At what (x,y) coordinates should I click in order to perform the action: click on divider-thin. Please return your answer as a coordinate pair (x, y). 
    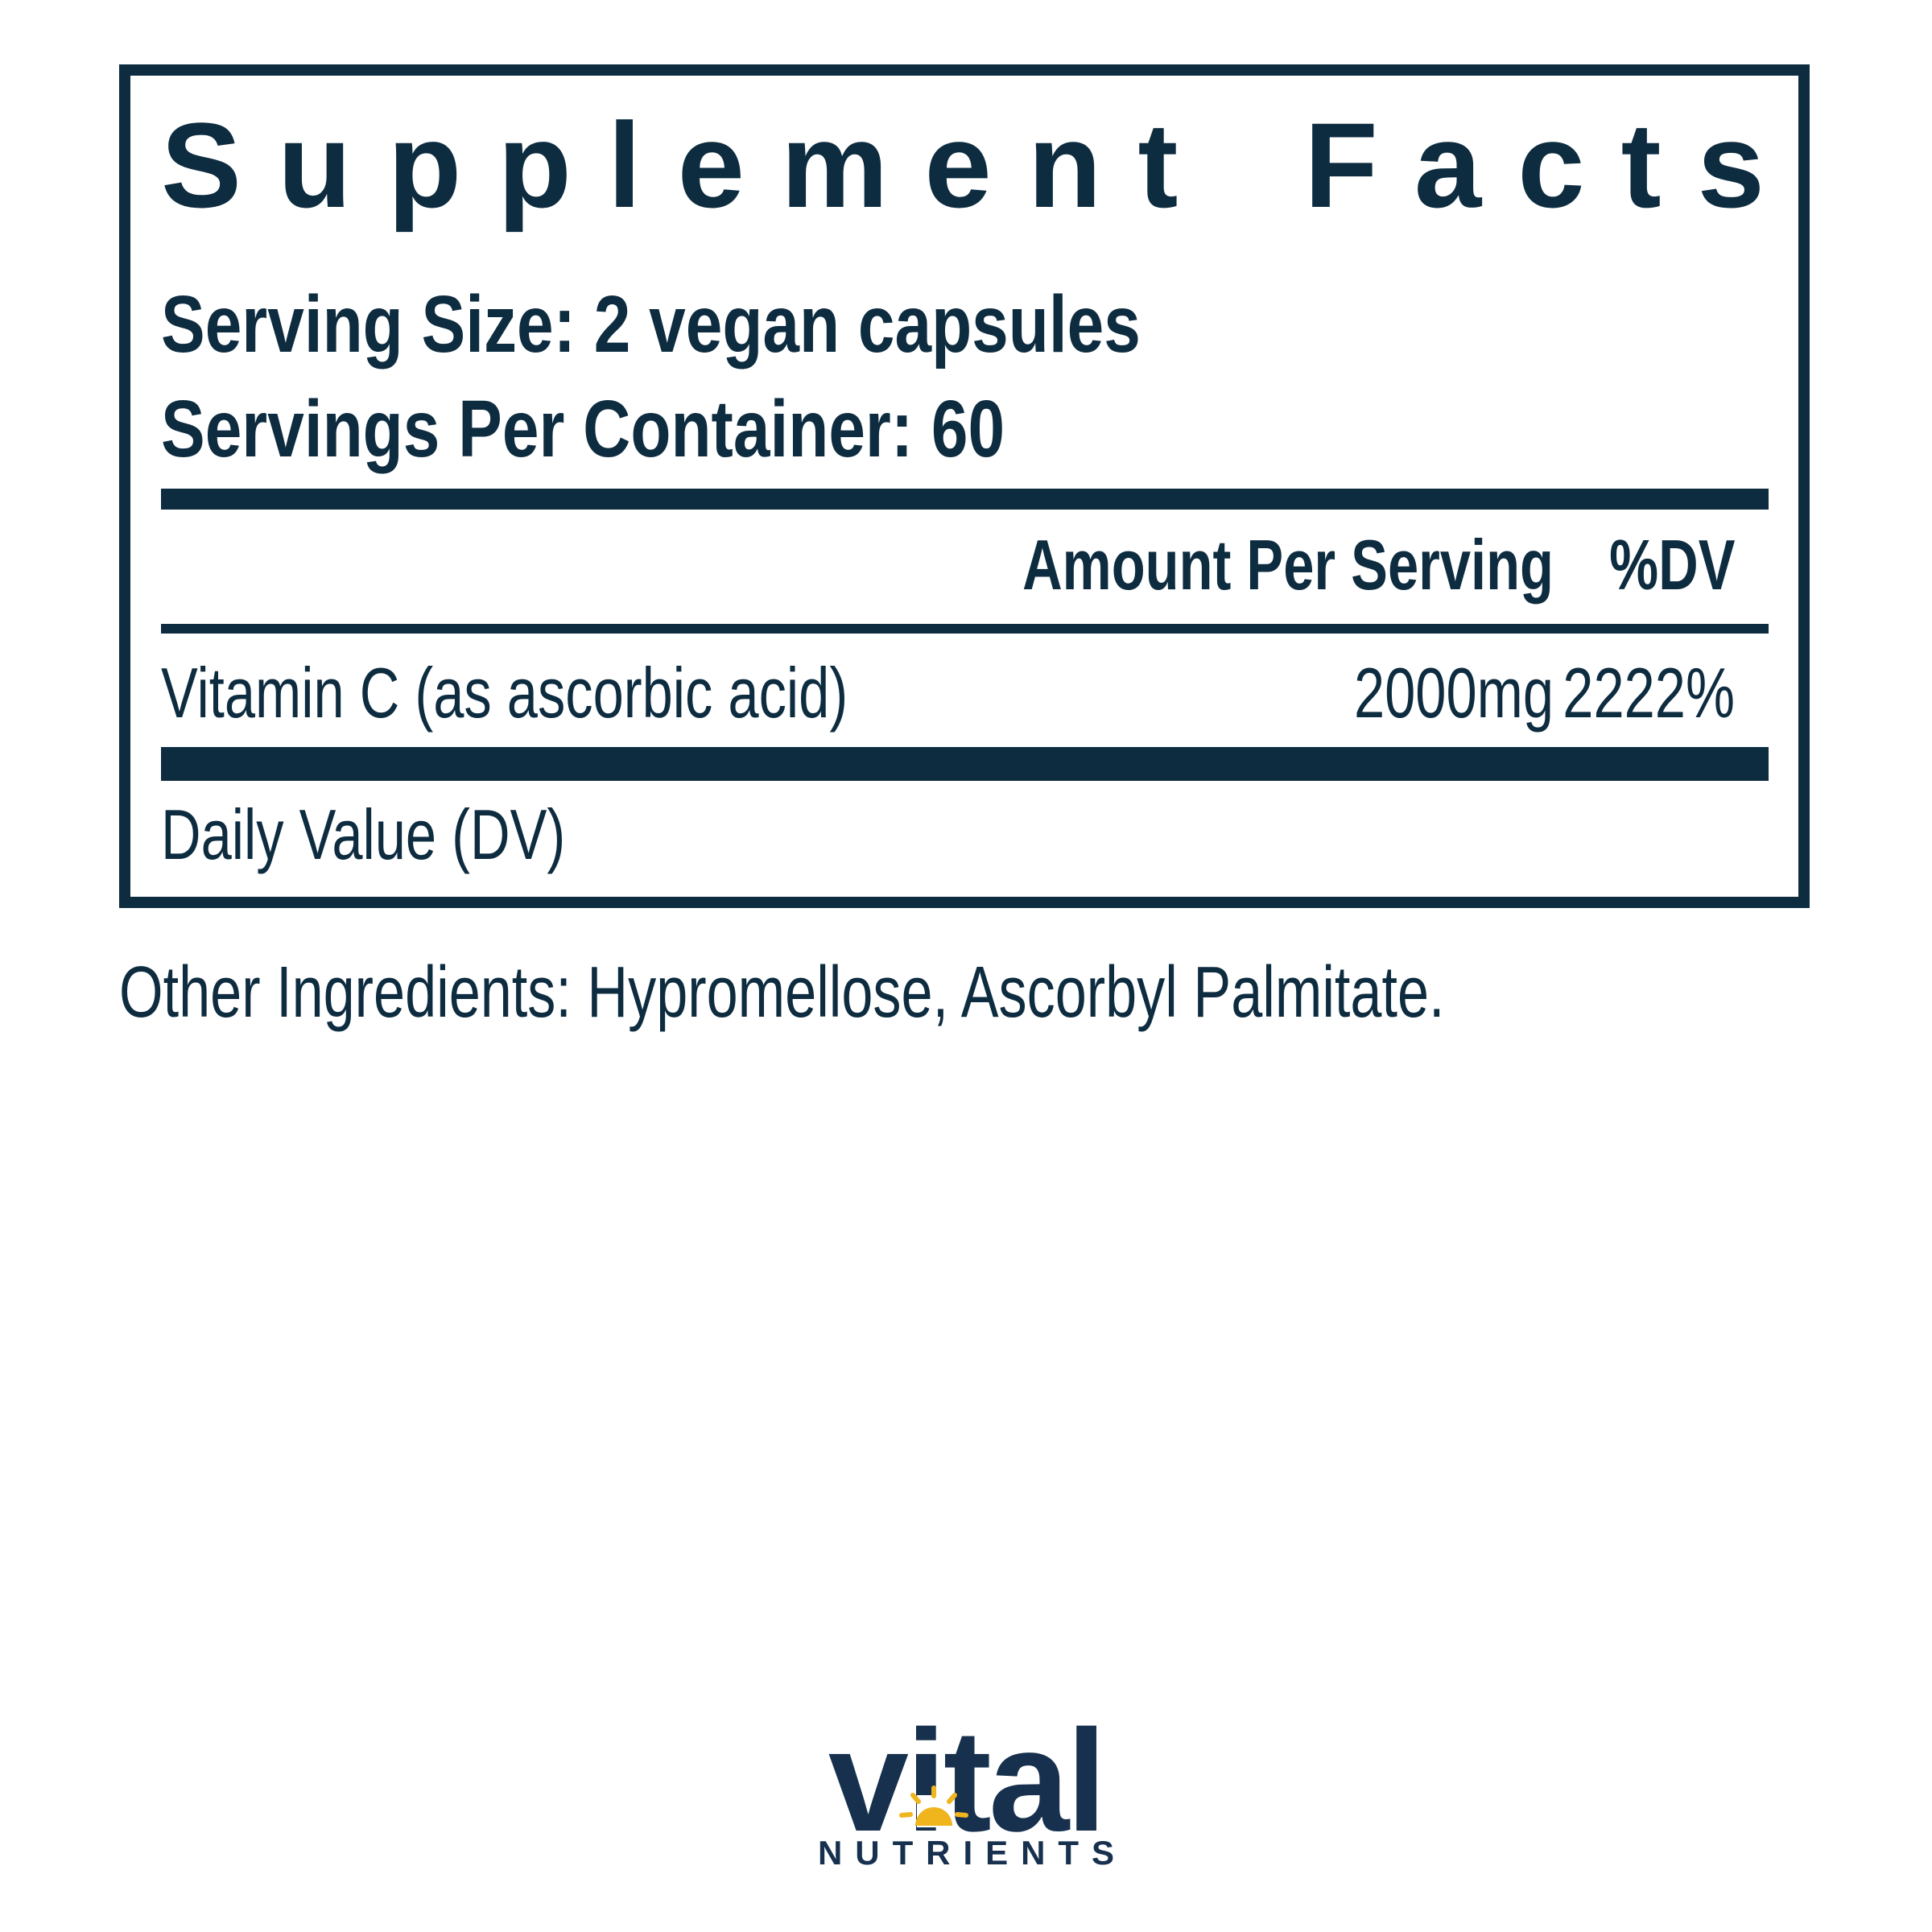
    Looking at the image, I should click on (965, 629).